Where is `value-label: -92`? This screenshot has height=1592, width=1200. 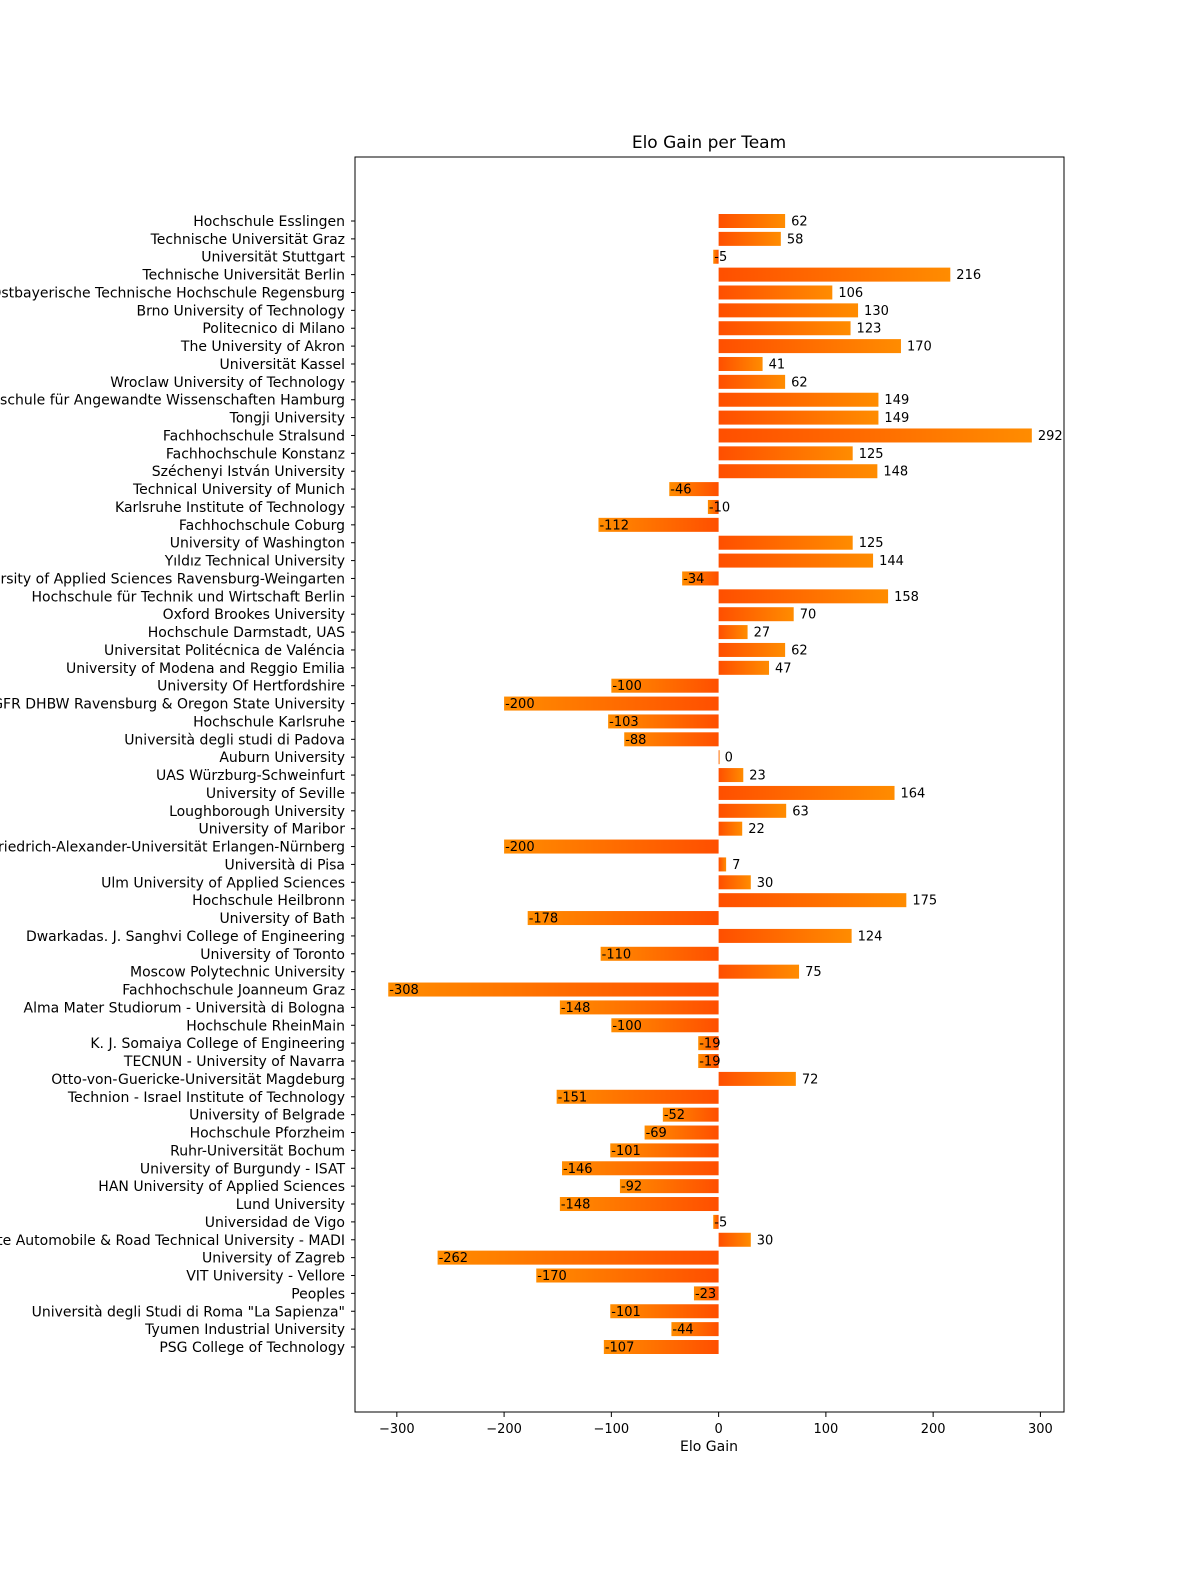 value-label: -92 is located at coordinates (631, 1187).